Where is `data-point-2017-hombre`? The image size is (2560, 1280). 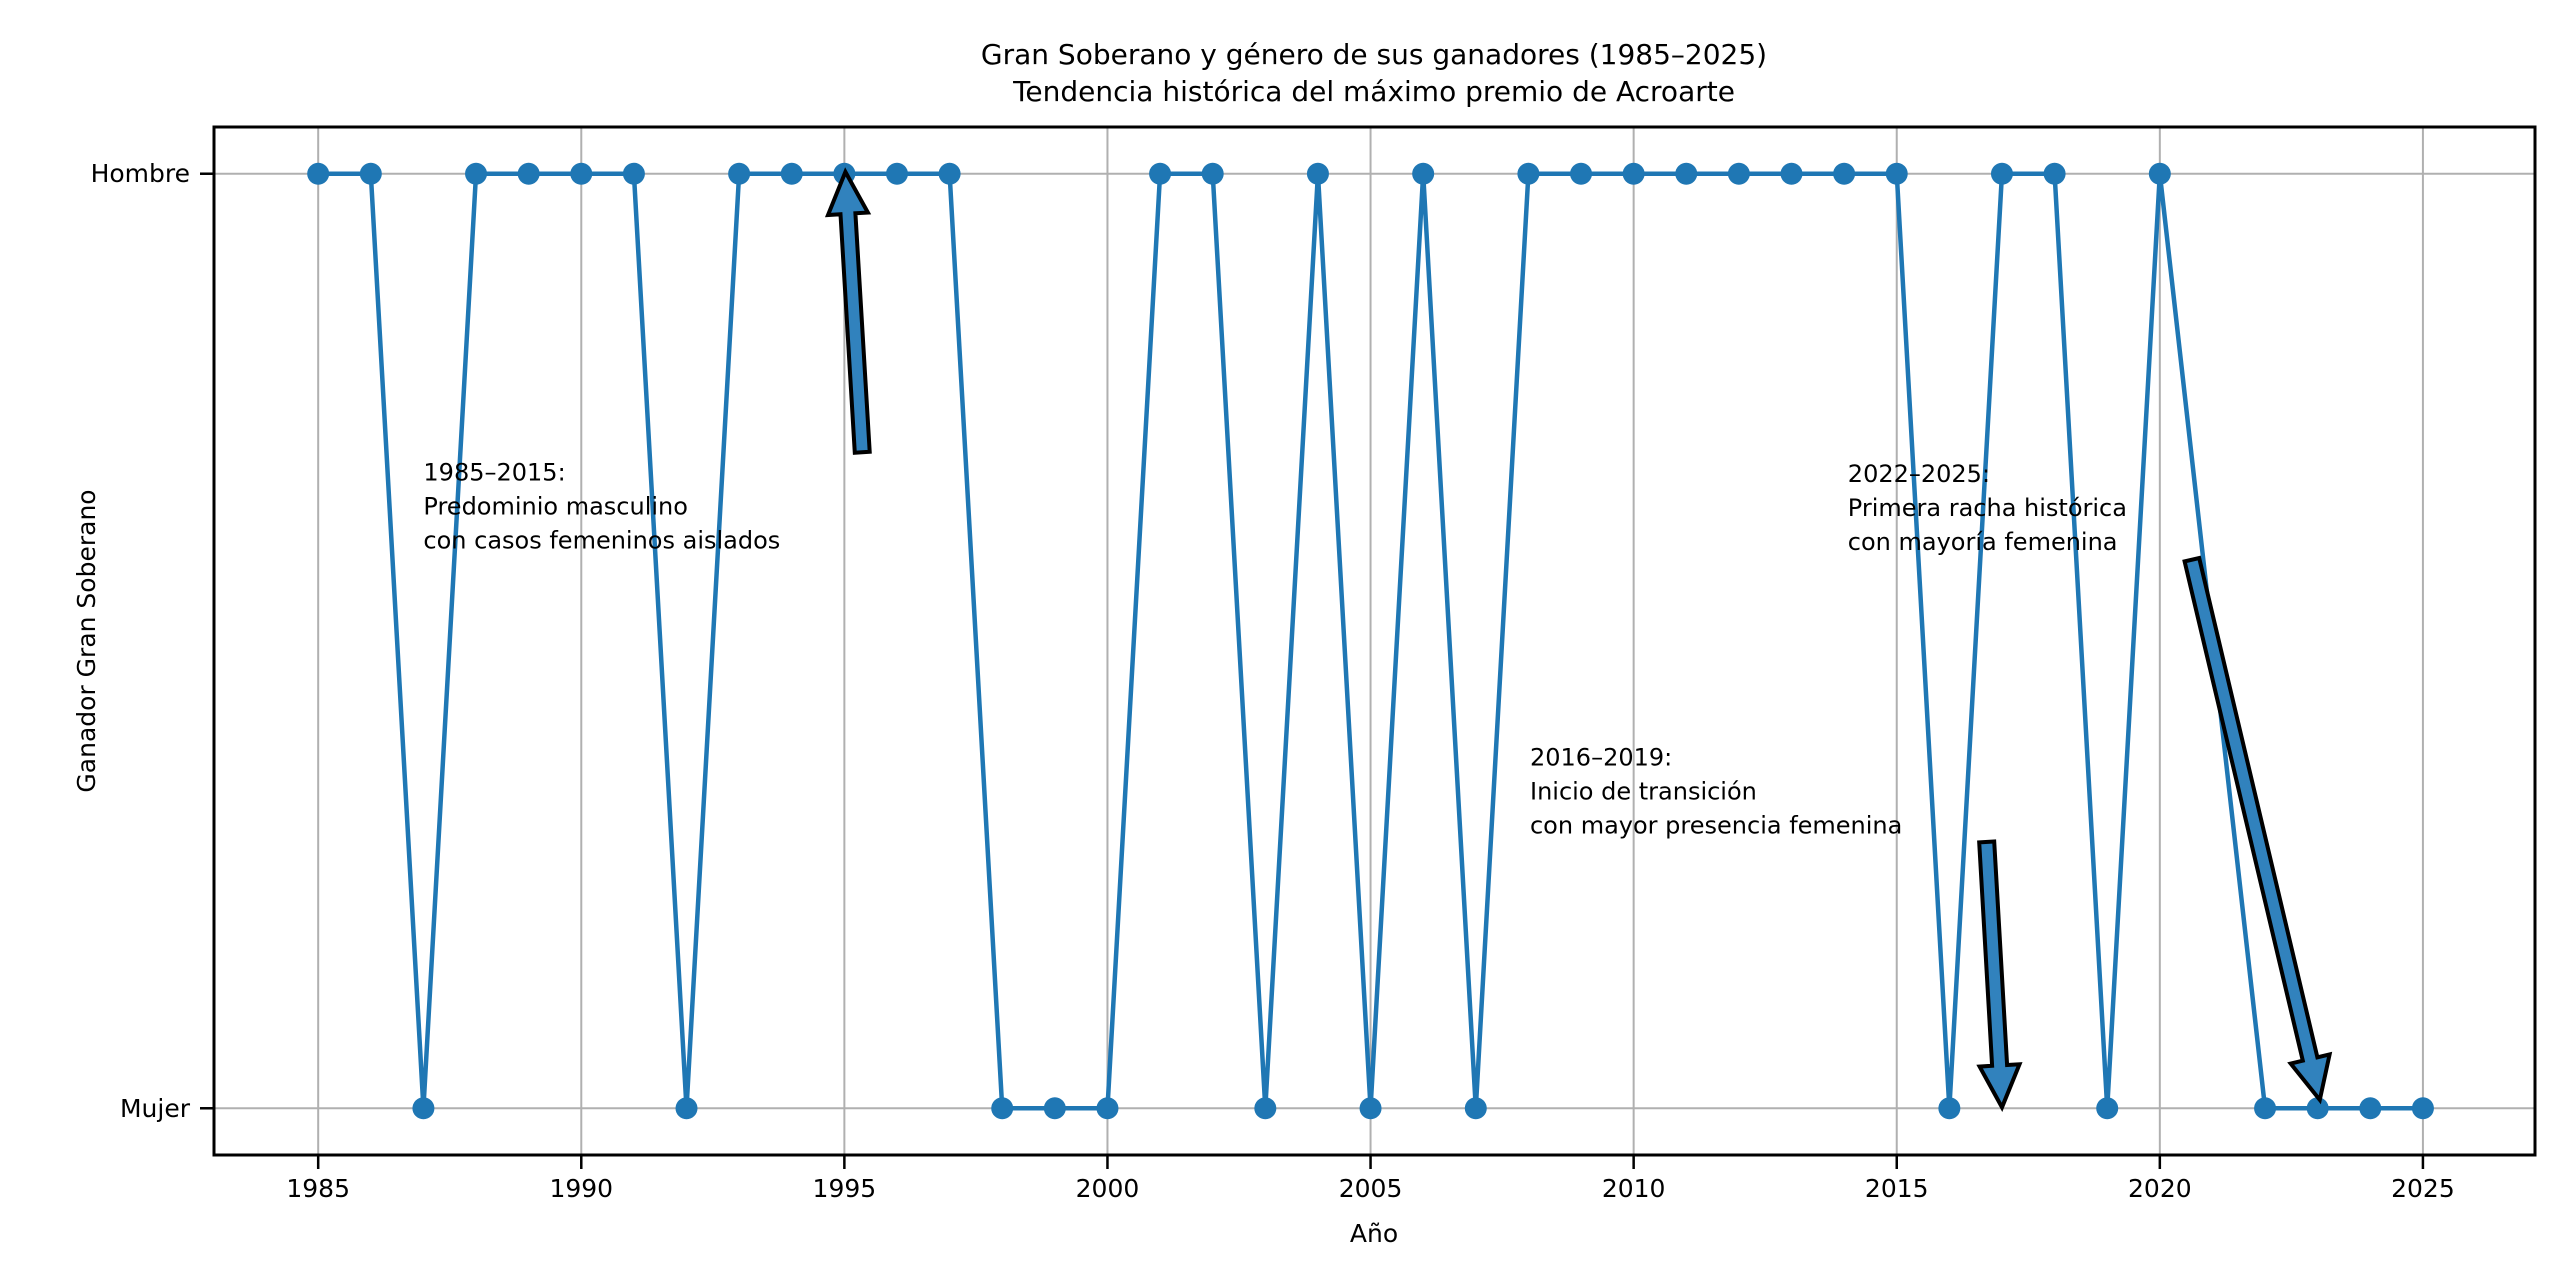 data-point-2017-hombre is located at coordinates (2001, 173).